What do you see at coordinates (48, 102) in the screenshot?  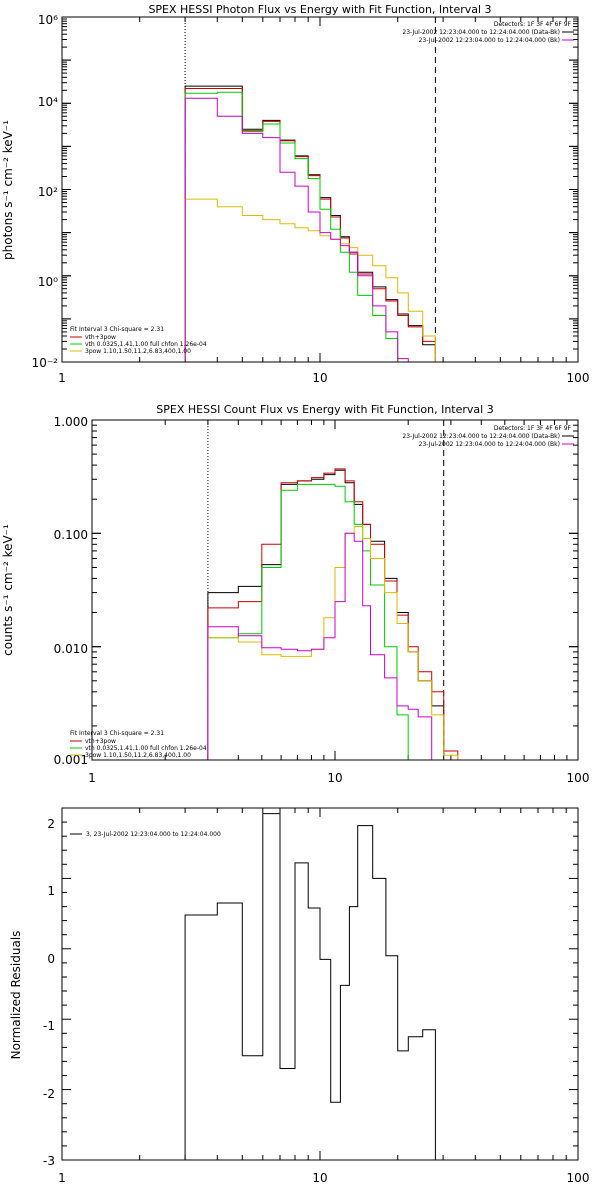 I see `photon-flux-ytick-1e4: 10⁴` at bounding box center [48, 102].